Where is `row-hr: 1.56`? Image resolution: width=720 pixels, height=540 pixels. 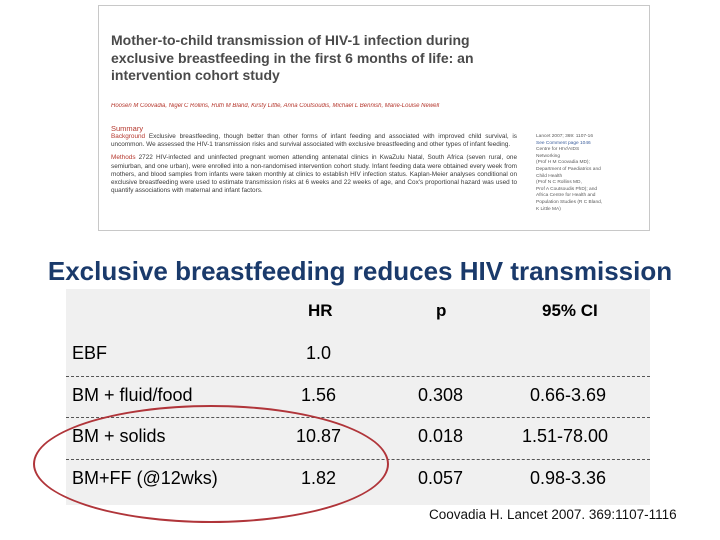
row-hr: 1.56 is located at coordinates (319, 395).